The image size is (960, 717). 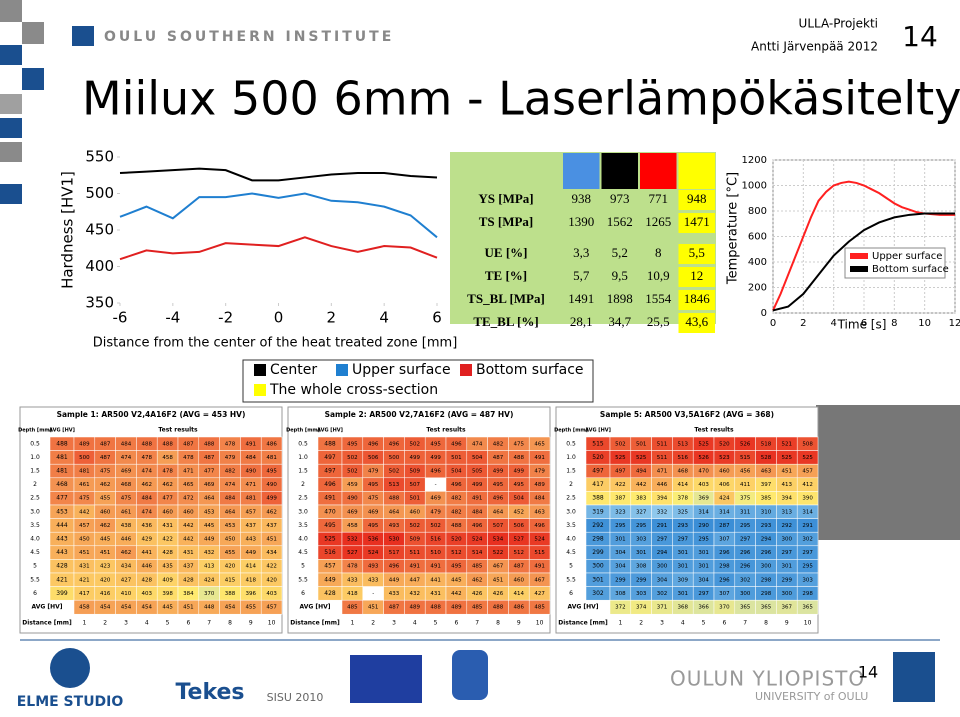 What do you see at coordinates (178, 430) in the screenshot?
I see `table-text: Test results` at bounding box center [178, 430].